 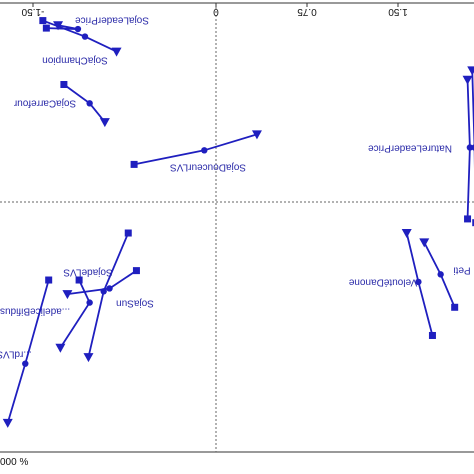 What do you see at coordinates (109, 288) in the screenshot?
I see `sojasun-circle-point` at bounding box center [109, 288].